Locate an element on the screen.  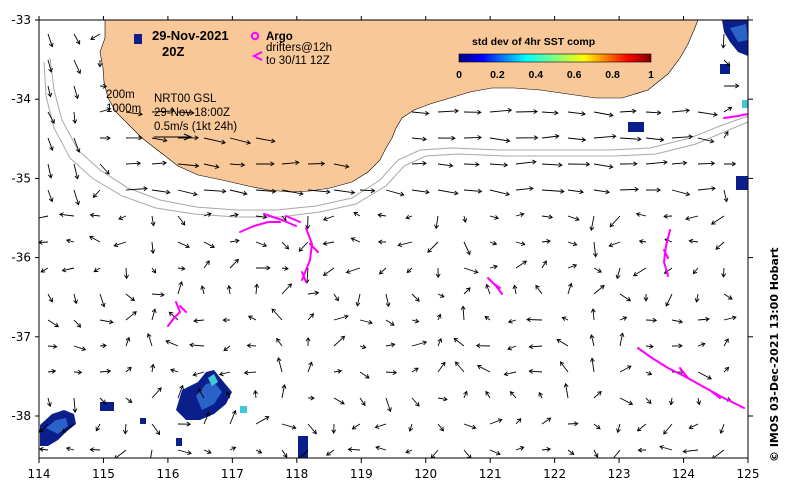
sst-patch-southwest is located at coordinates (93, 424).